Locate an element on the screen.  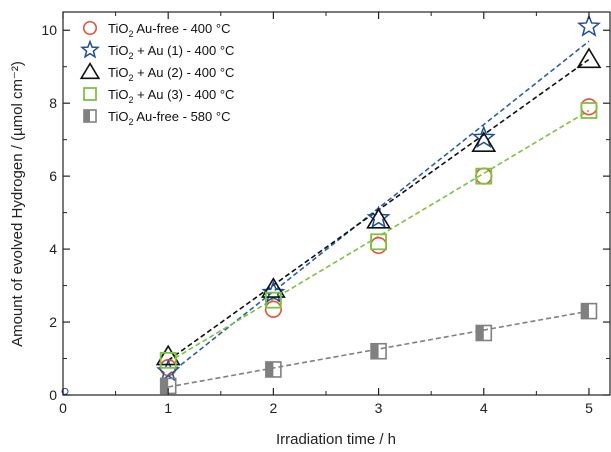
y-tick-label-6: 6 is located at coordinates (53, 176).